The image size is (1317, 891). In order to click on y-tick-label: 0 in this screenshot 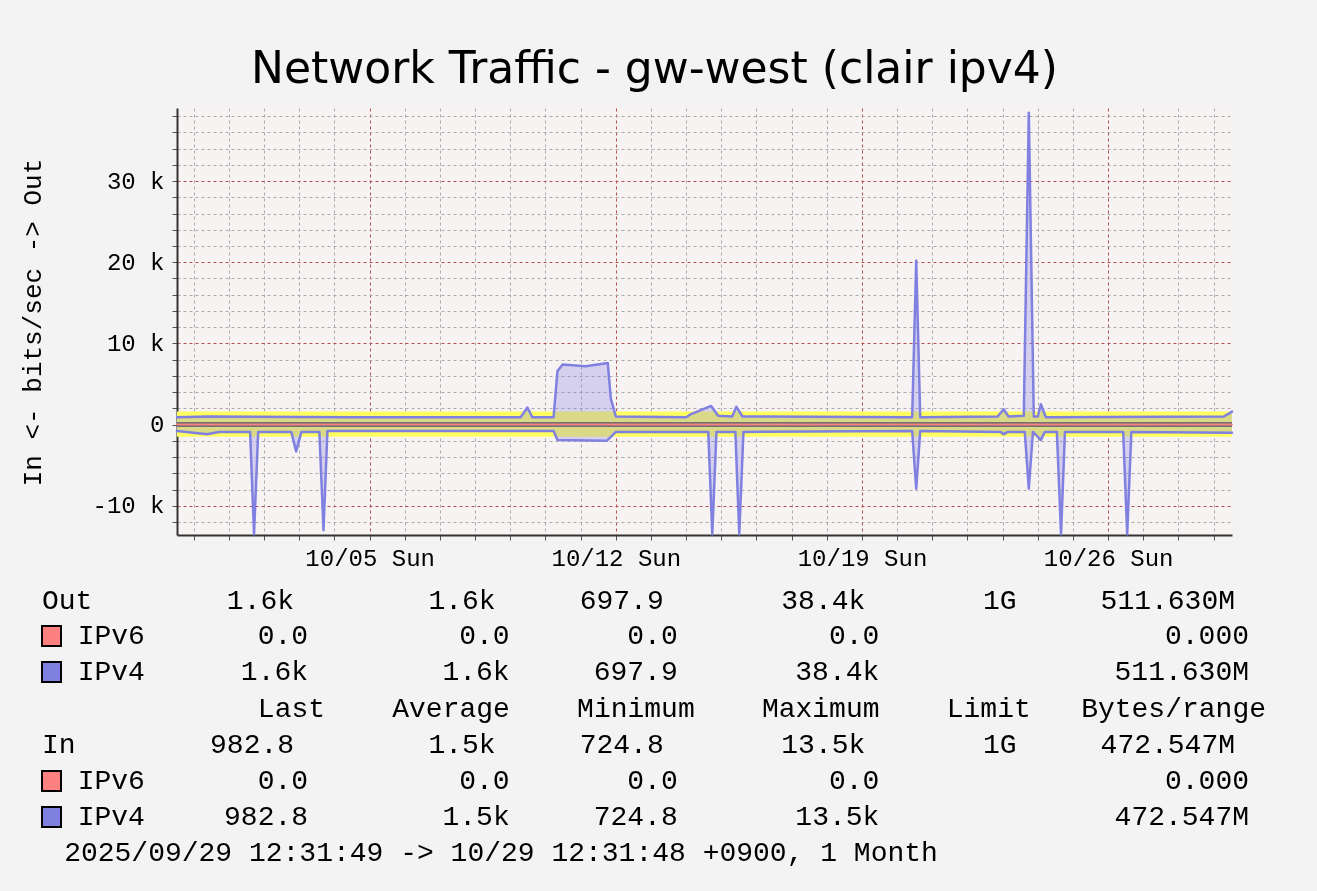, I will do `click(157, 426)`.